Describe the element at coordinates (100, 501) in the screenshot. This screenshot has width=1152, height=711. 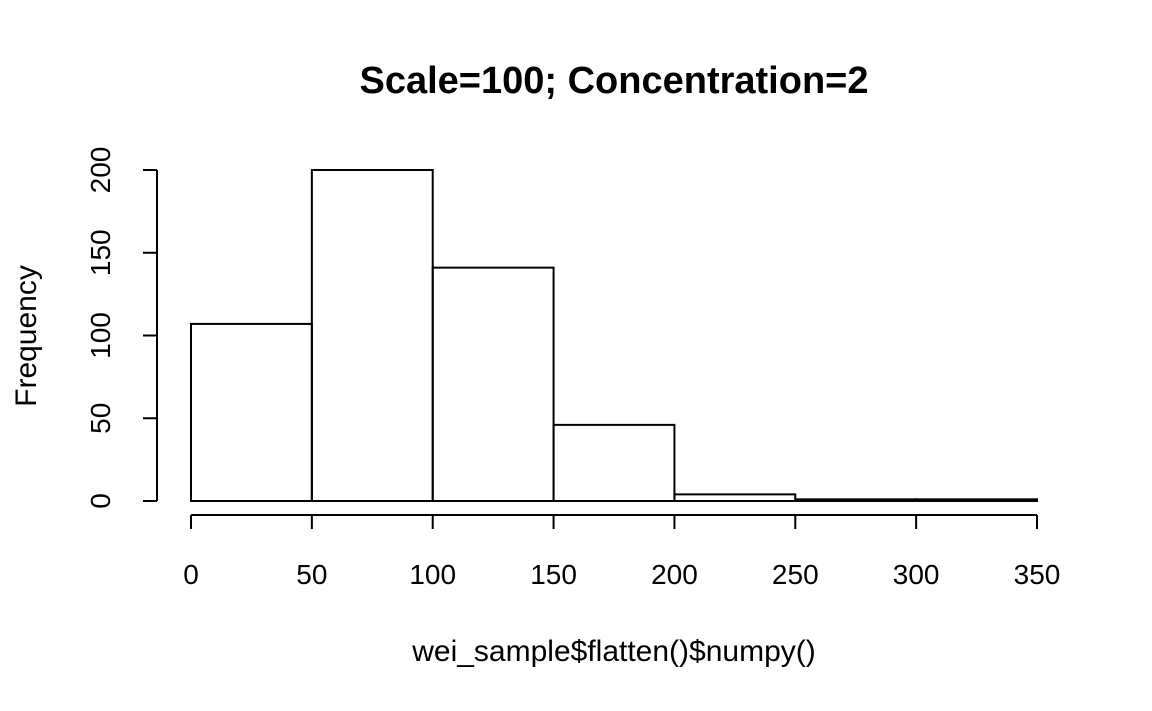
I see `y-tick-label: 0` at that location.